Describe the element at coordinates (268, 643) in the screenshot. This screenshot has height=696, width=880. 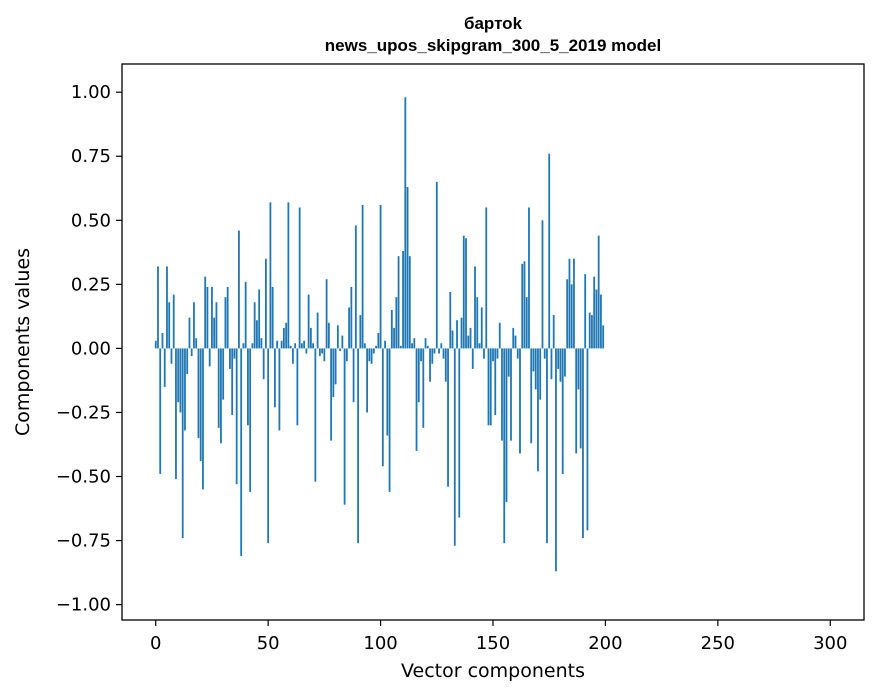
I see `x-tick-label: 50` at that location.